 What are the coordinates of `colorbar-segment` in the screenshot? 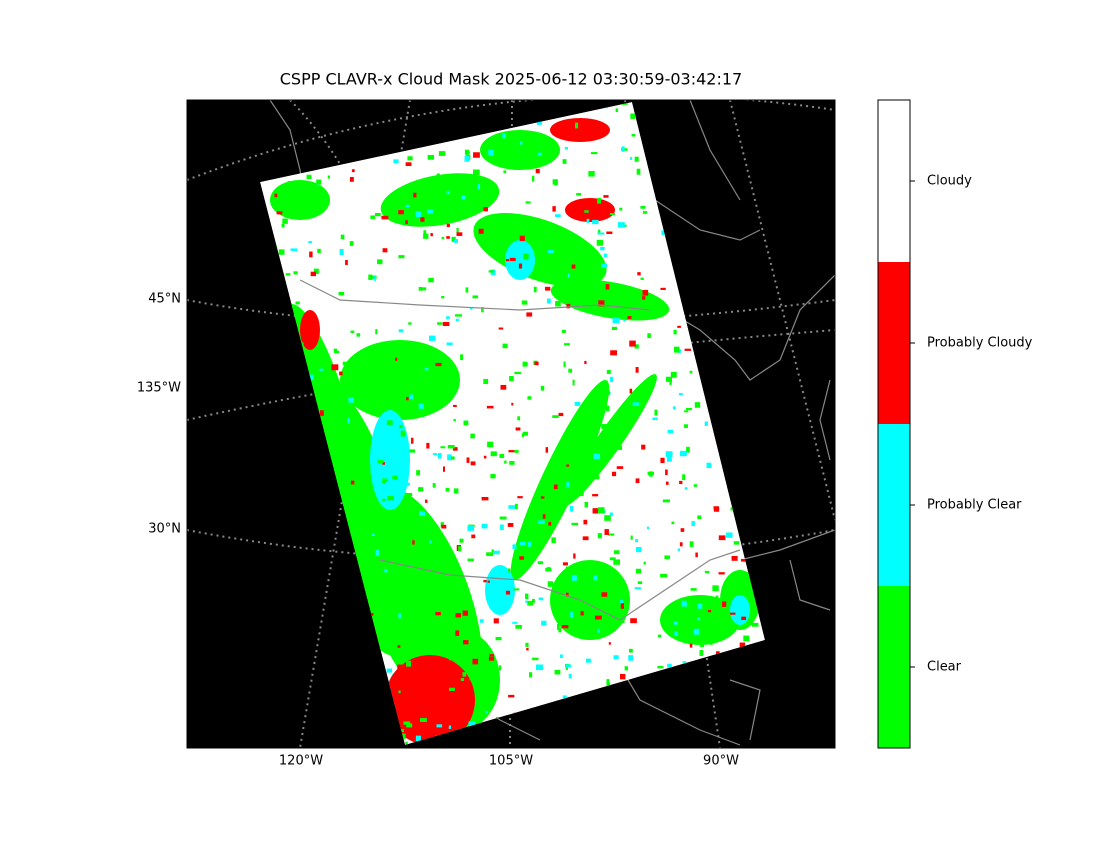 It's located at (894, 181).